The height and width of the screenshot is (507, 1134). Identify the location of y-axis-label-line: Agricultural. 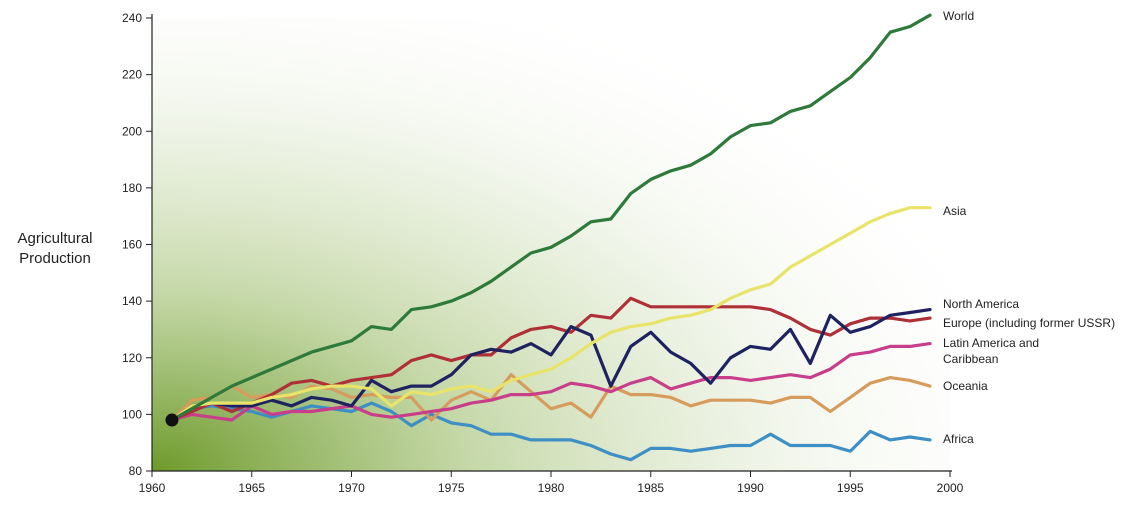
(54, 238).